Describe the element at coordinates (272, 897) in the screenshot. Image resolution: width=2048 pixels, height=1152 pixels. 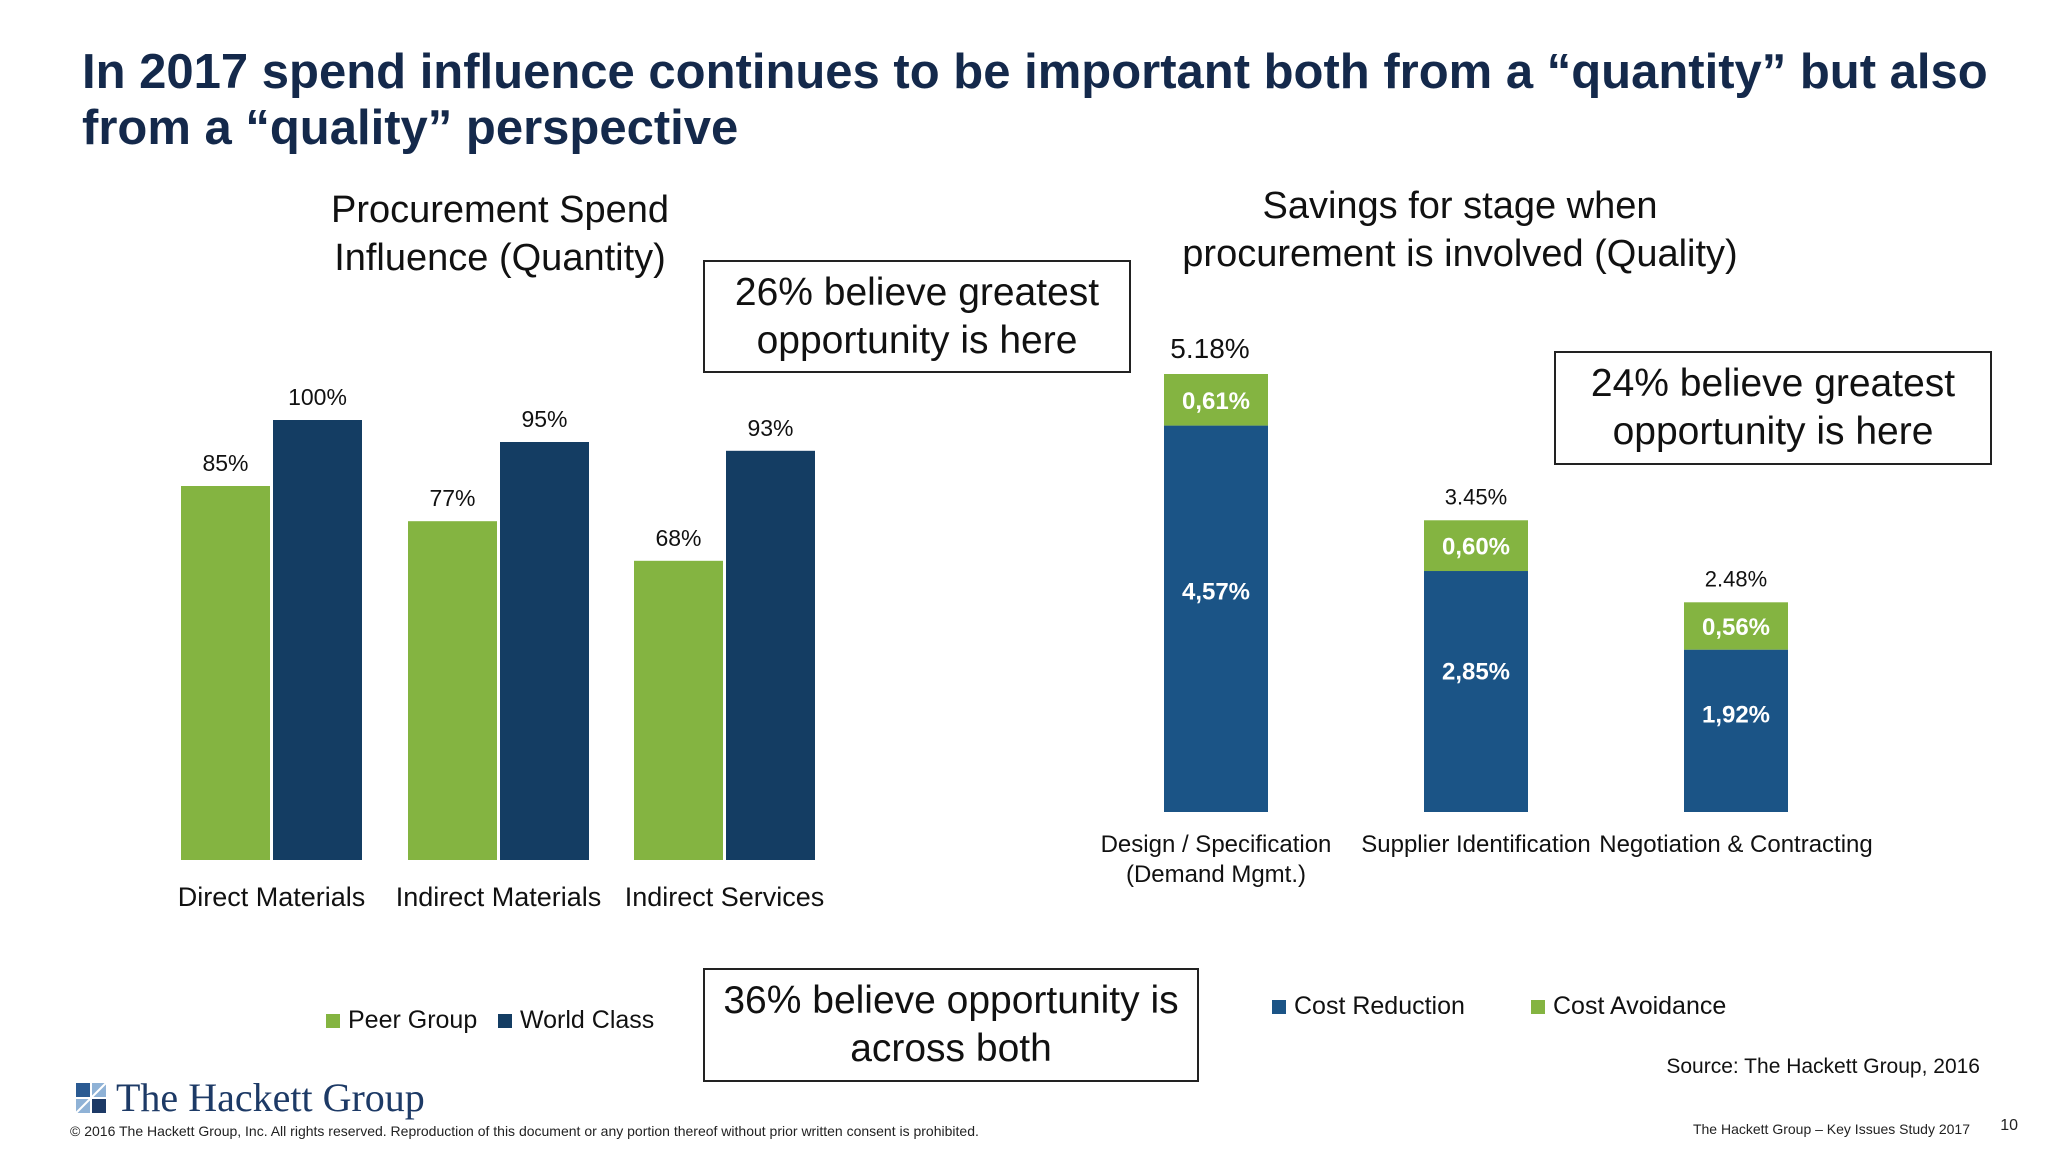
I see `category-label: Direct Materials` at that location.